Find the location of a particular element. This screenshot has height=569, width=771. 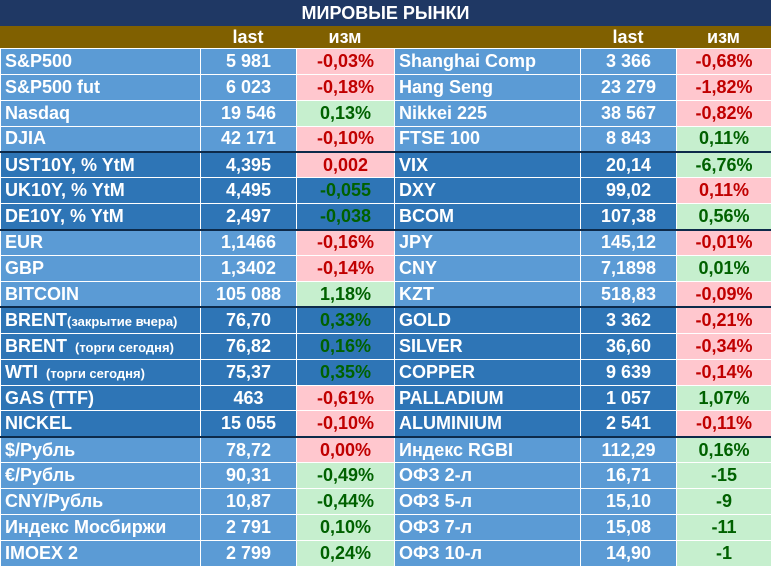

left-instrument-name: Nasdaq is located at coordinates (100, 113).